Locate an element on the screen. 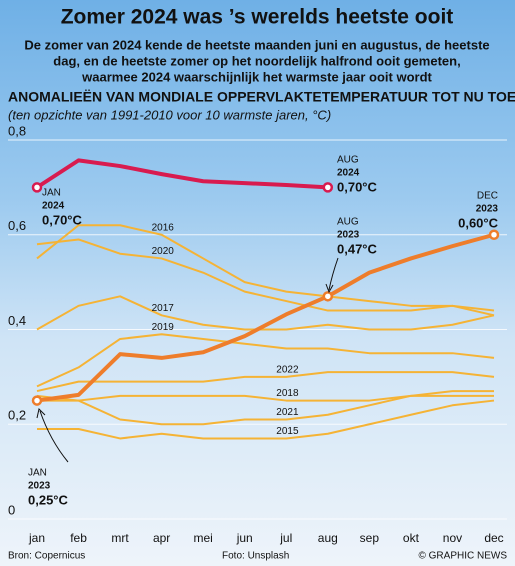 The image size is (515, 566). y-tick-label: 0,2 is located at coordinates (17, 415).